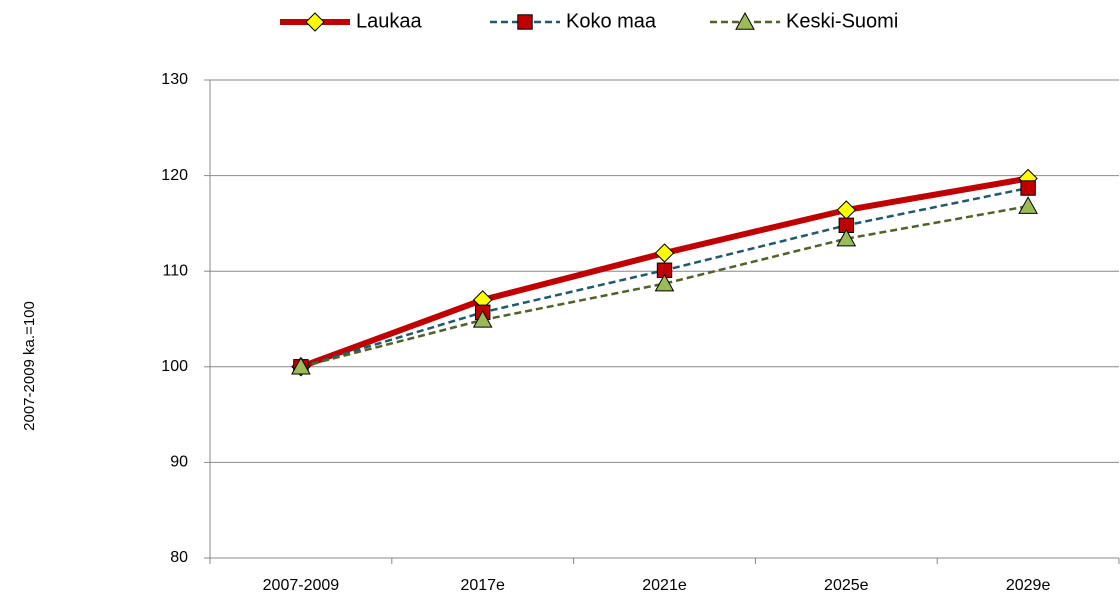  What do you see at coordinates (846, 585) in the screenshot?
I see `x-tick-label: 2025e` at bounding box center [846, 585].